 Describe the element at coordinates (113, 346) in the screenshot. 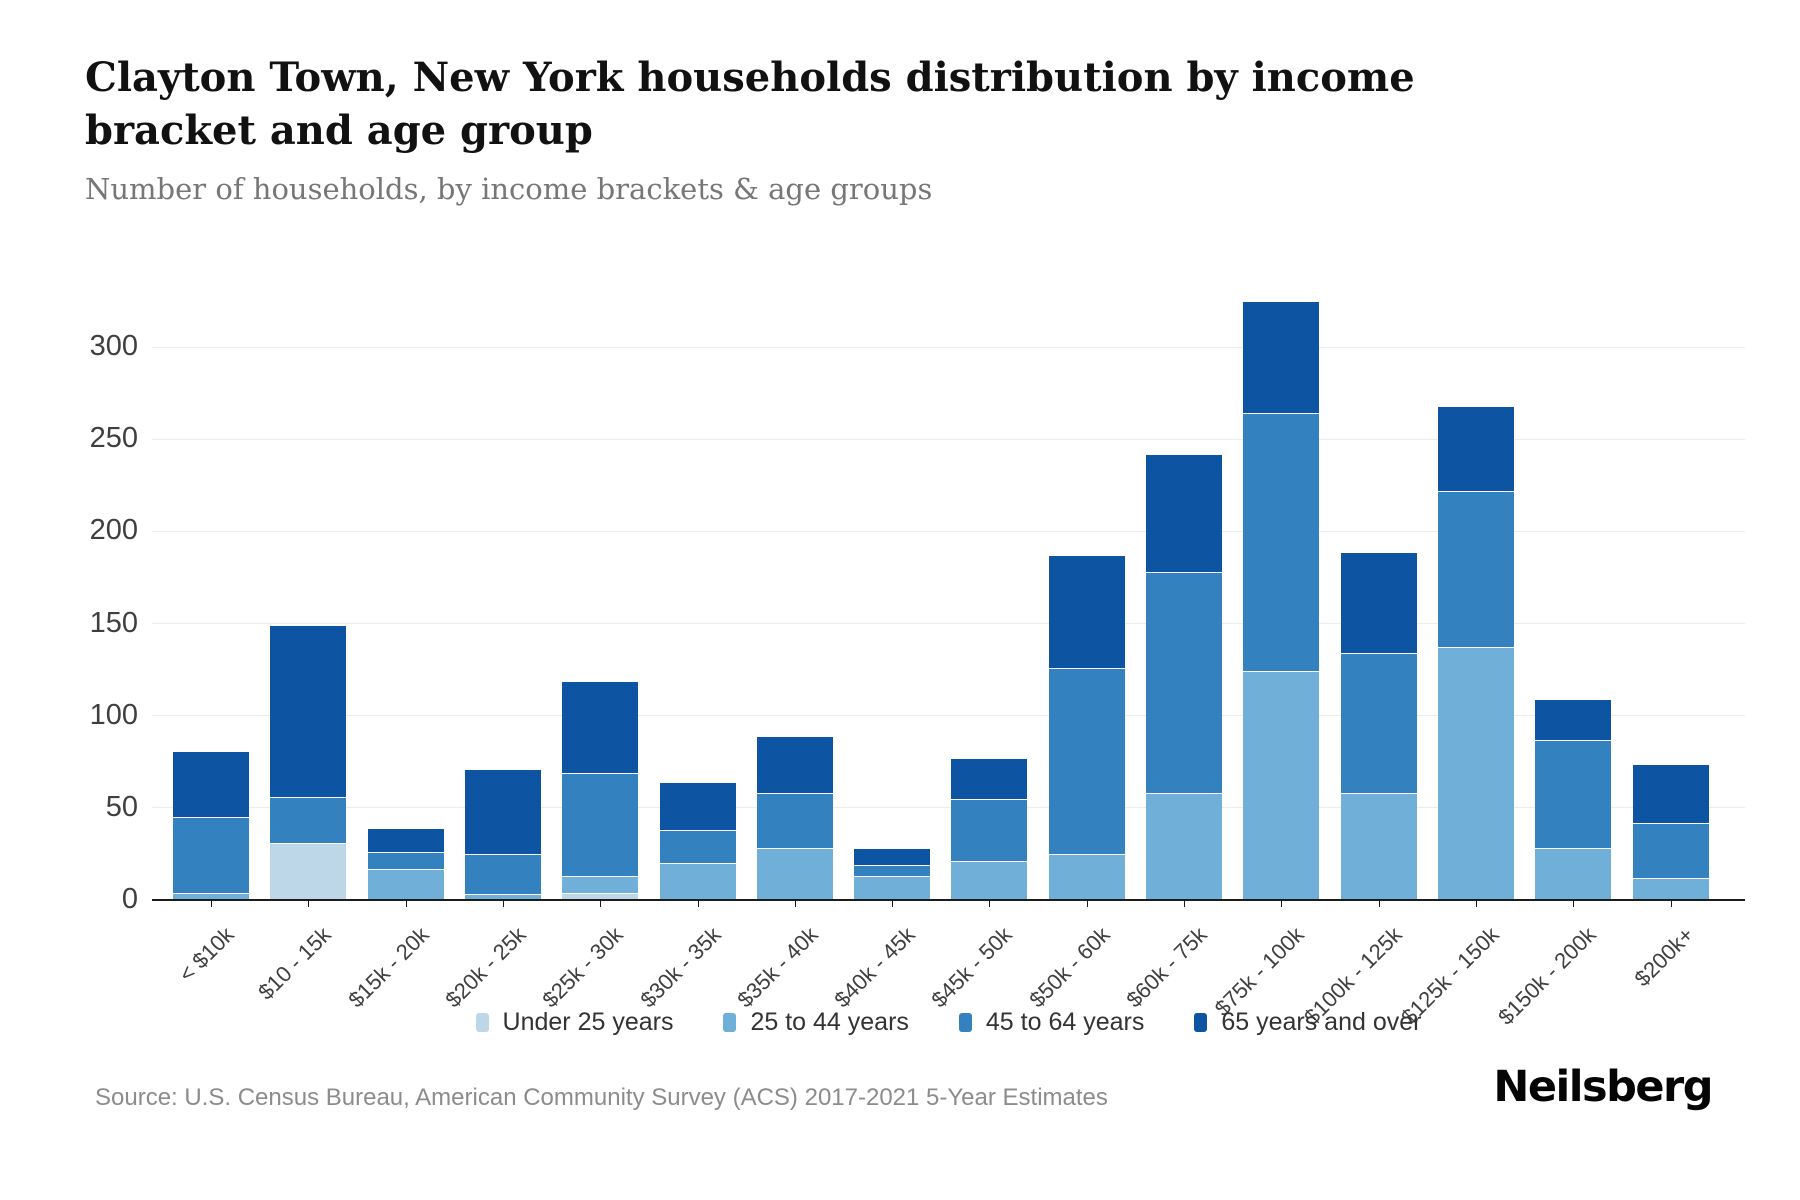

I see `y-axis-tick-label: 300` at that location.